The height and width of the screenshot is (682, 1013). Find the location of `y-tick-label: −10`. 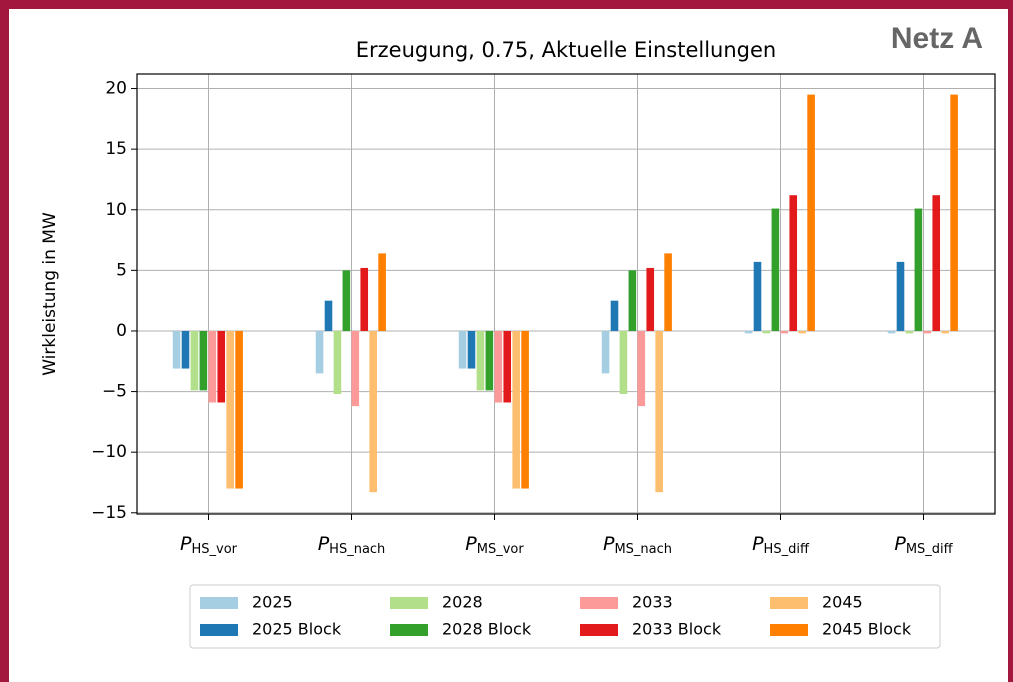

y-tick-label: −10 is located at coordinates (109, 452).